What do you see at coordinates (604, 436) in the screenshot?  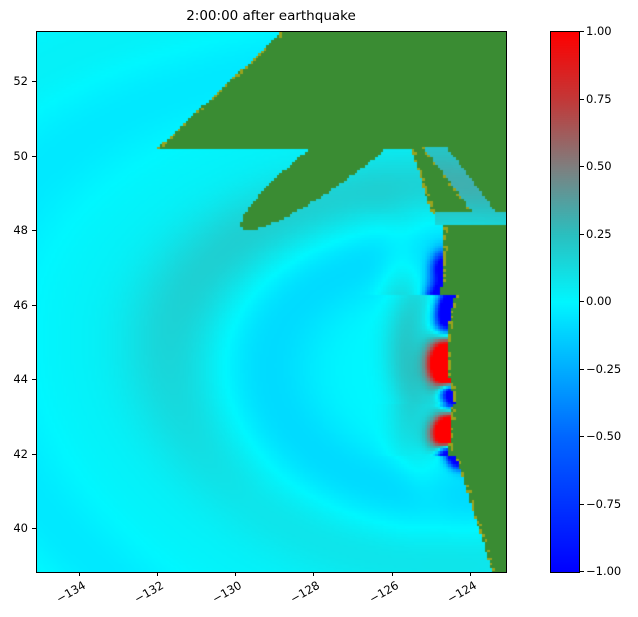 I see `colorbar-tick-label: −0.50` at bounding box center [604, 436].